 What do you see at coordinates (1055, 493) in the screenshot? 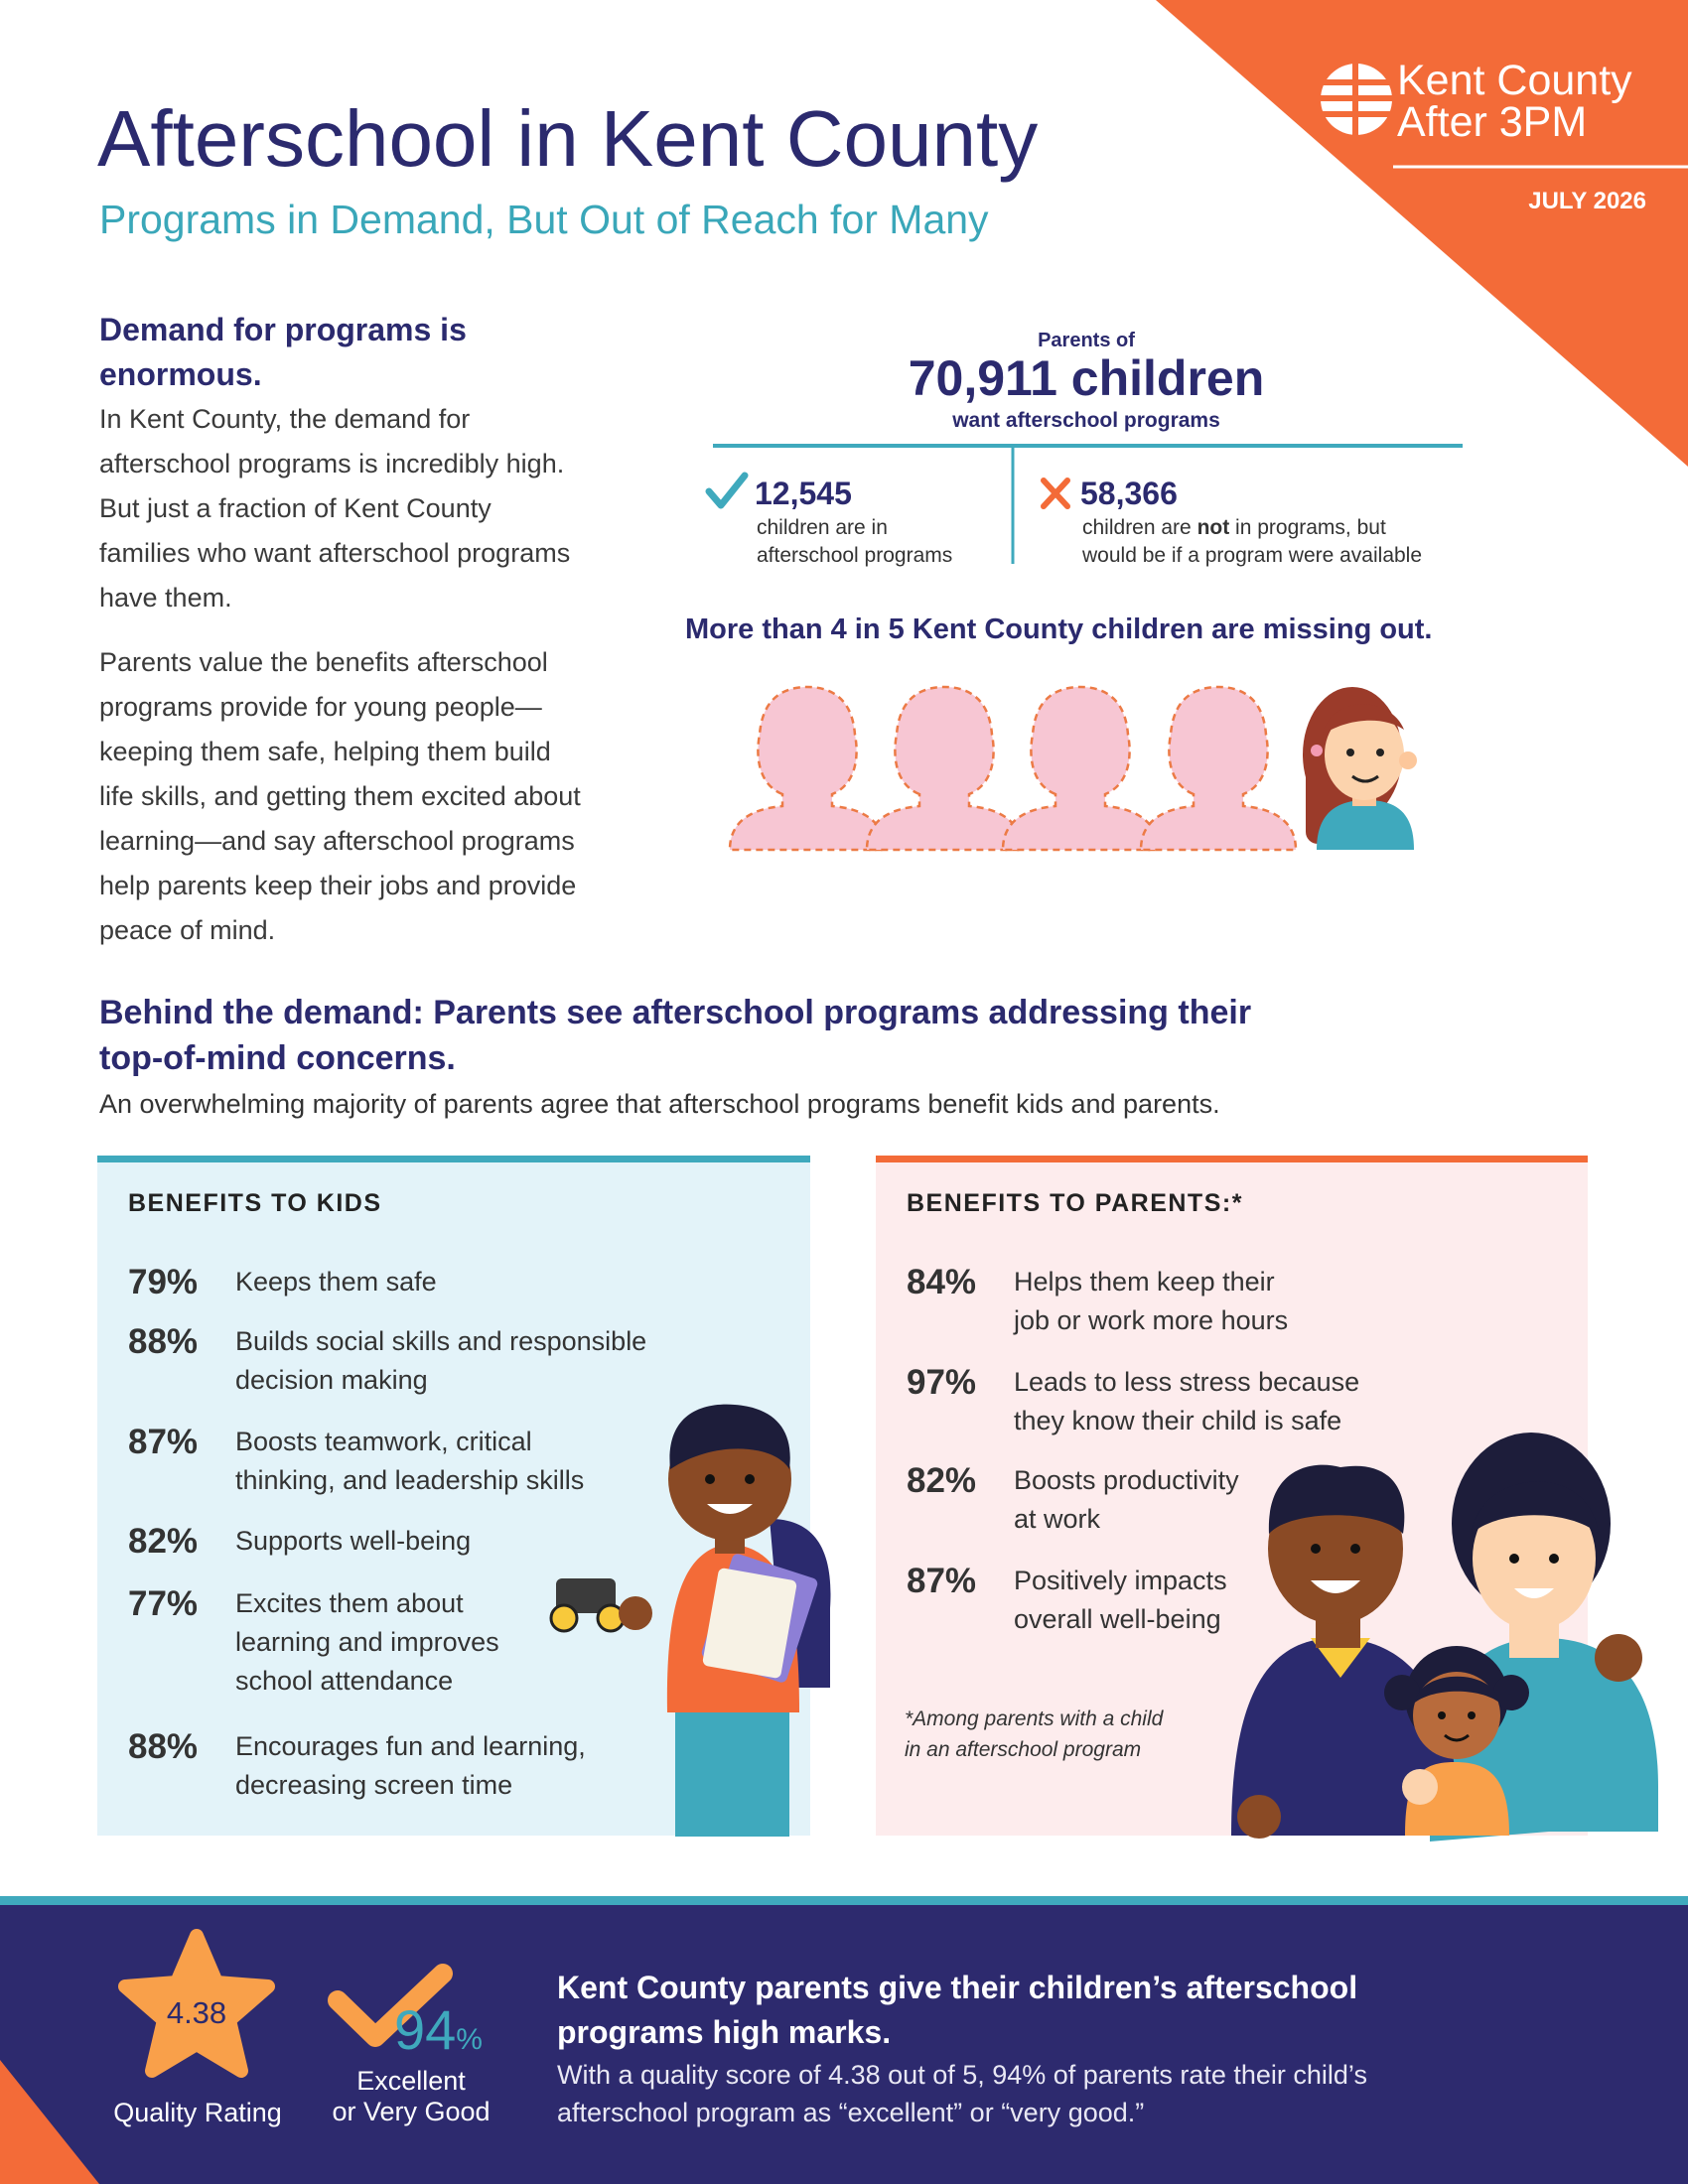
I see `cross-icon` at bounding box center [1055, 493].